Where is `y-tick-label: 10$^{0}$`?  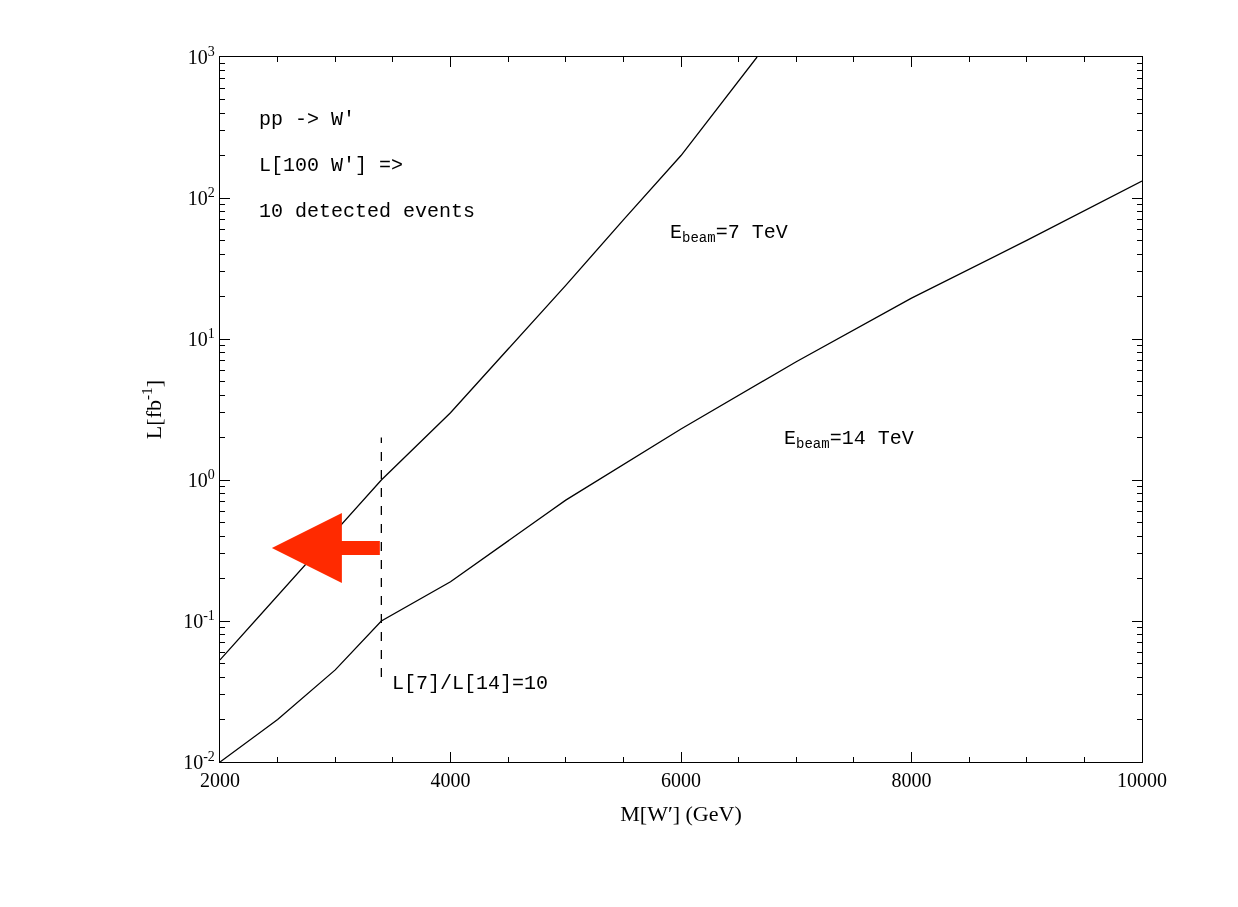 y-tick-label: 10$^{0}$ is located at coordinates (201, 478).